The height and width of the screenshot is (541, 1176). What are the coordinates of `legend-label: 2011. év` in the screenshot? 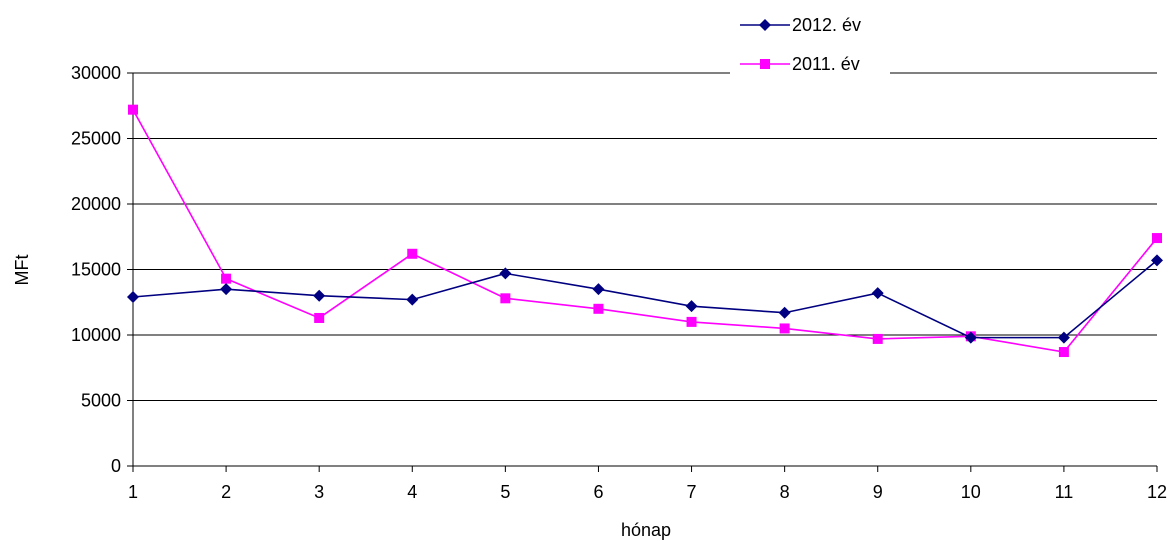 It's located at (826, 64).